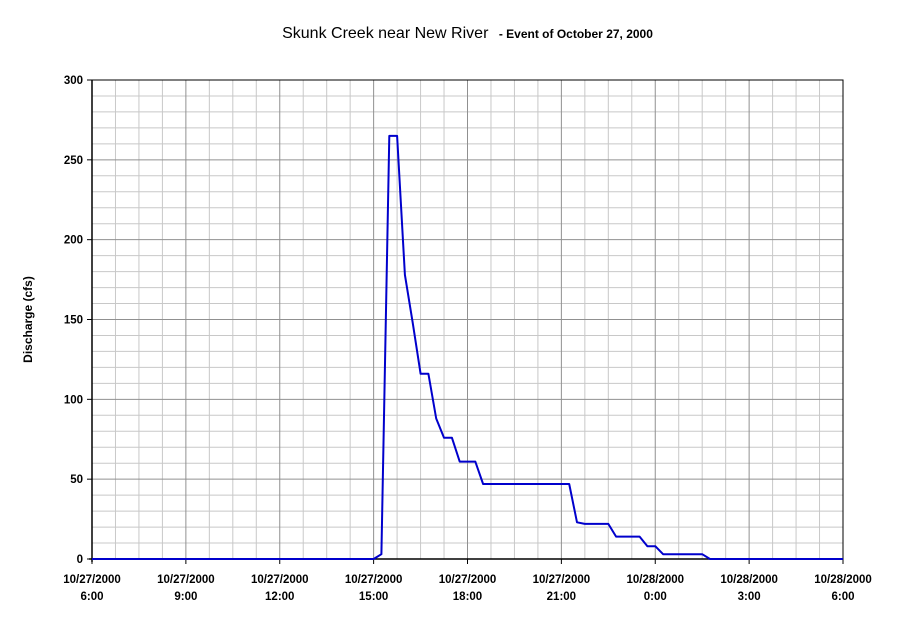 This screenshot has width=911, height=623. I want to click on y-axis-label: Discharge (cfs), so click(28, 319).